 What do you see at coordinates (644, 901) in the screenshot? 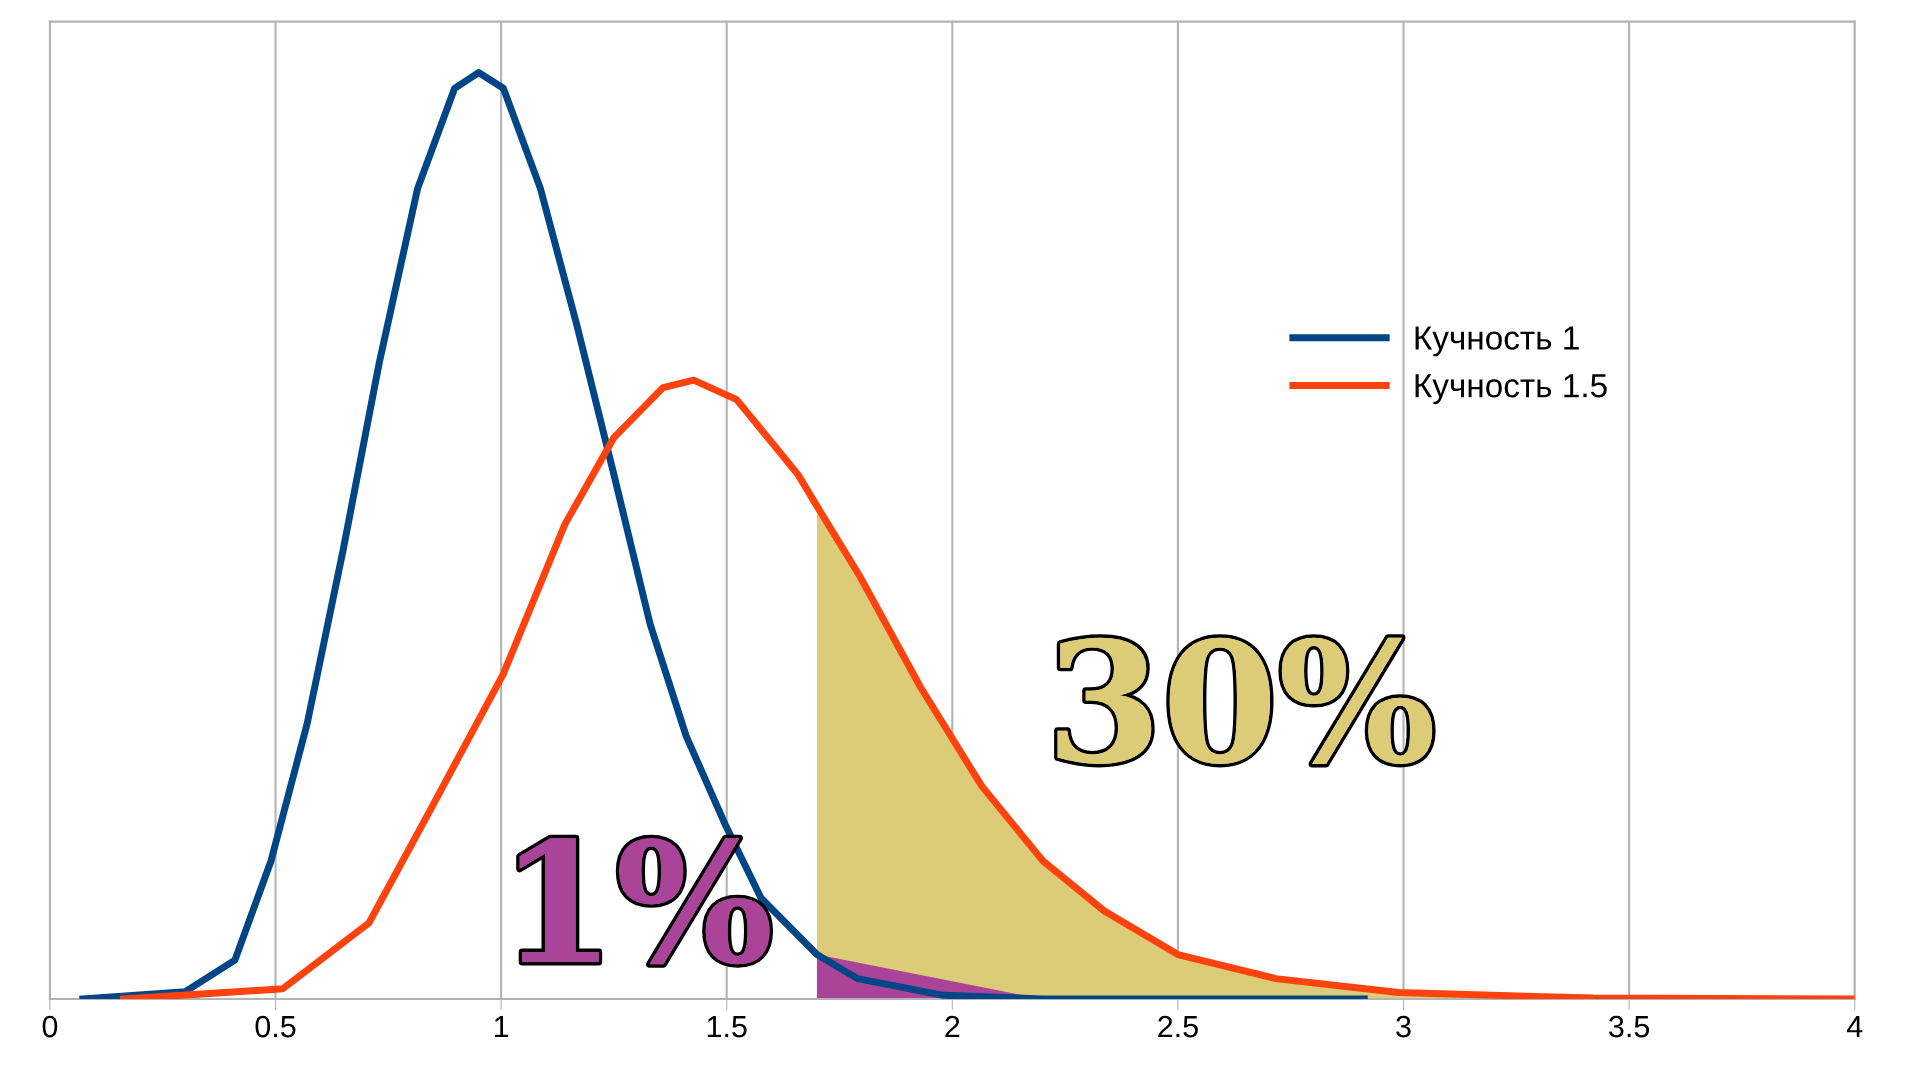
I see `annotation: 1%` at bounding box center [644, 901].